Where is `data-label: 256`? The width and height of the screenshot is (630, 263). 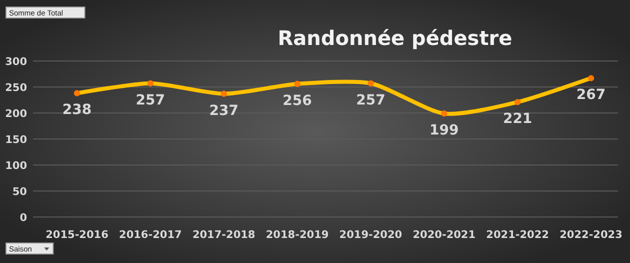
data-label: 256 is located at coordinates (297, 100).